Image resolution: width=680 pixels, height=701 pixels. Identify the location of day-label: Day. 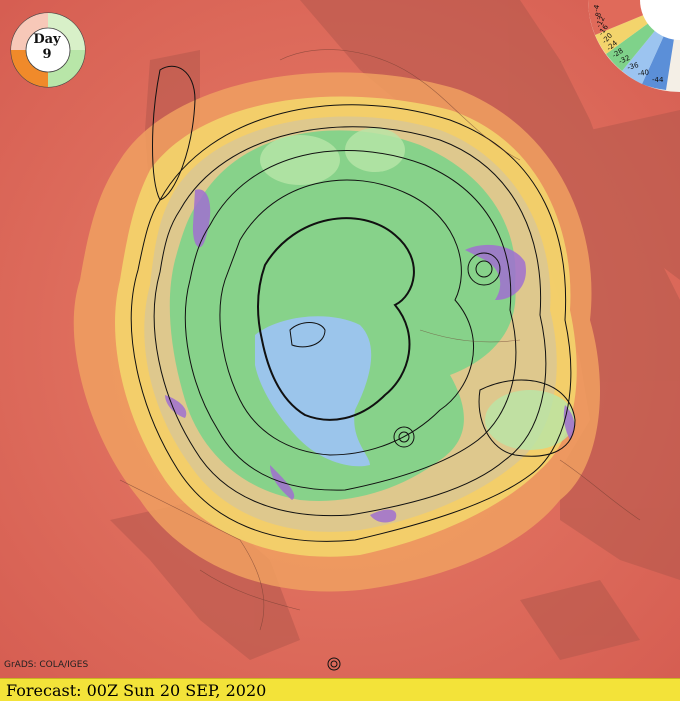
(47, 39).